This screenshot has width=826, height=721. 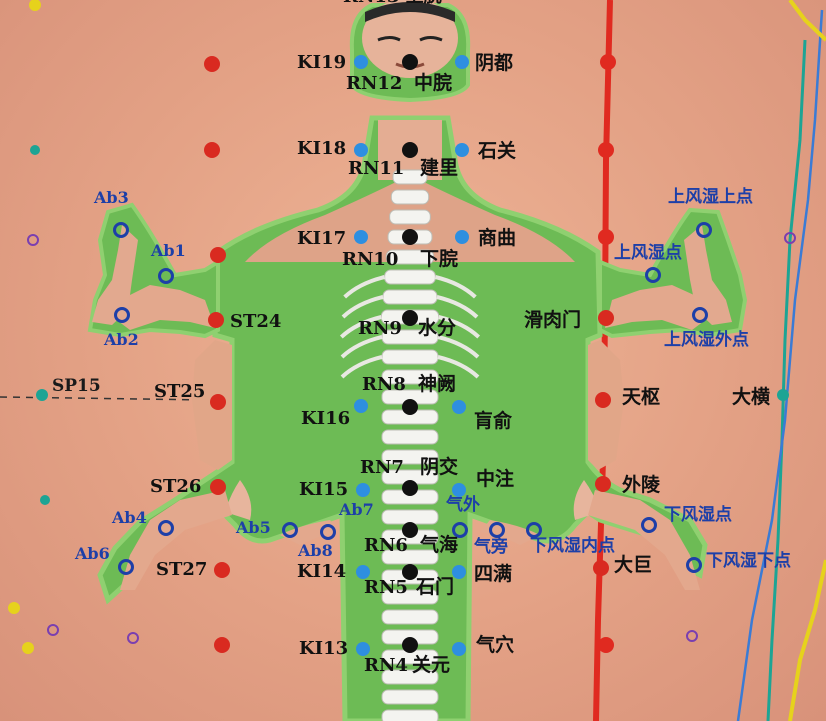 What do you see at coordinates (495, 645) in the screenshot?
I see `kidney-point-name: 气穴` at bounding box center [495, 645].